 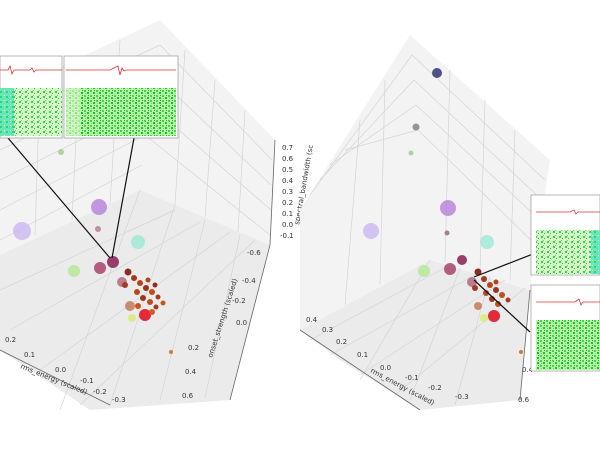 I want to click on left-y-tick: 0.2, so click(x=193, y=348).